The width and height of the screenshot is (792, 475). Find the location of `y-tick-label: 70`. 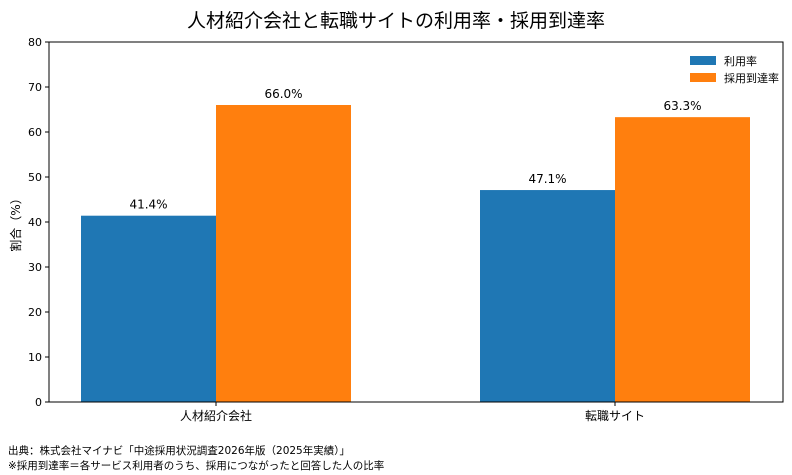

y-tick-label: 70 is located at coordinates (35, 87).